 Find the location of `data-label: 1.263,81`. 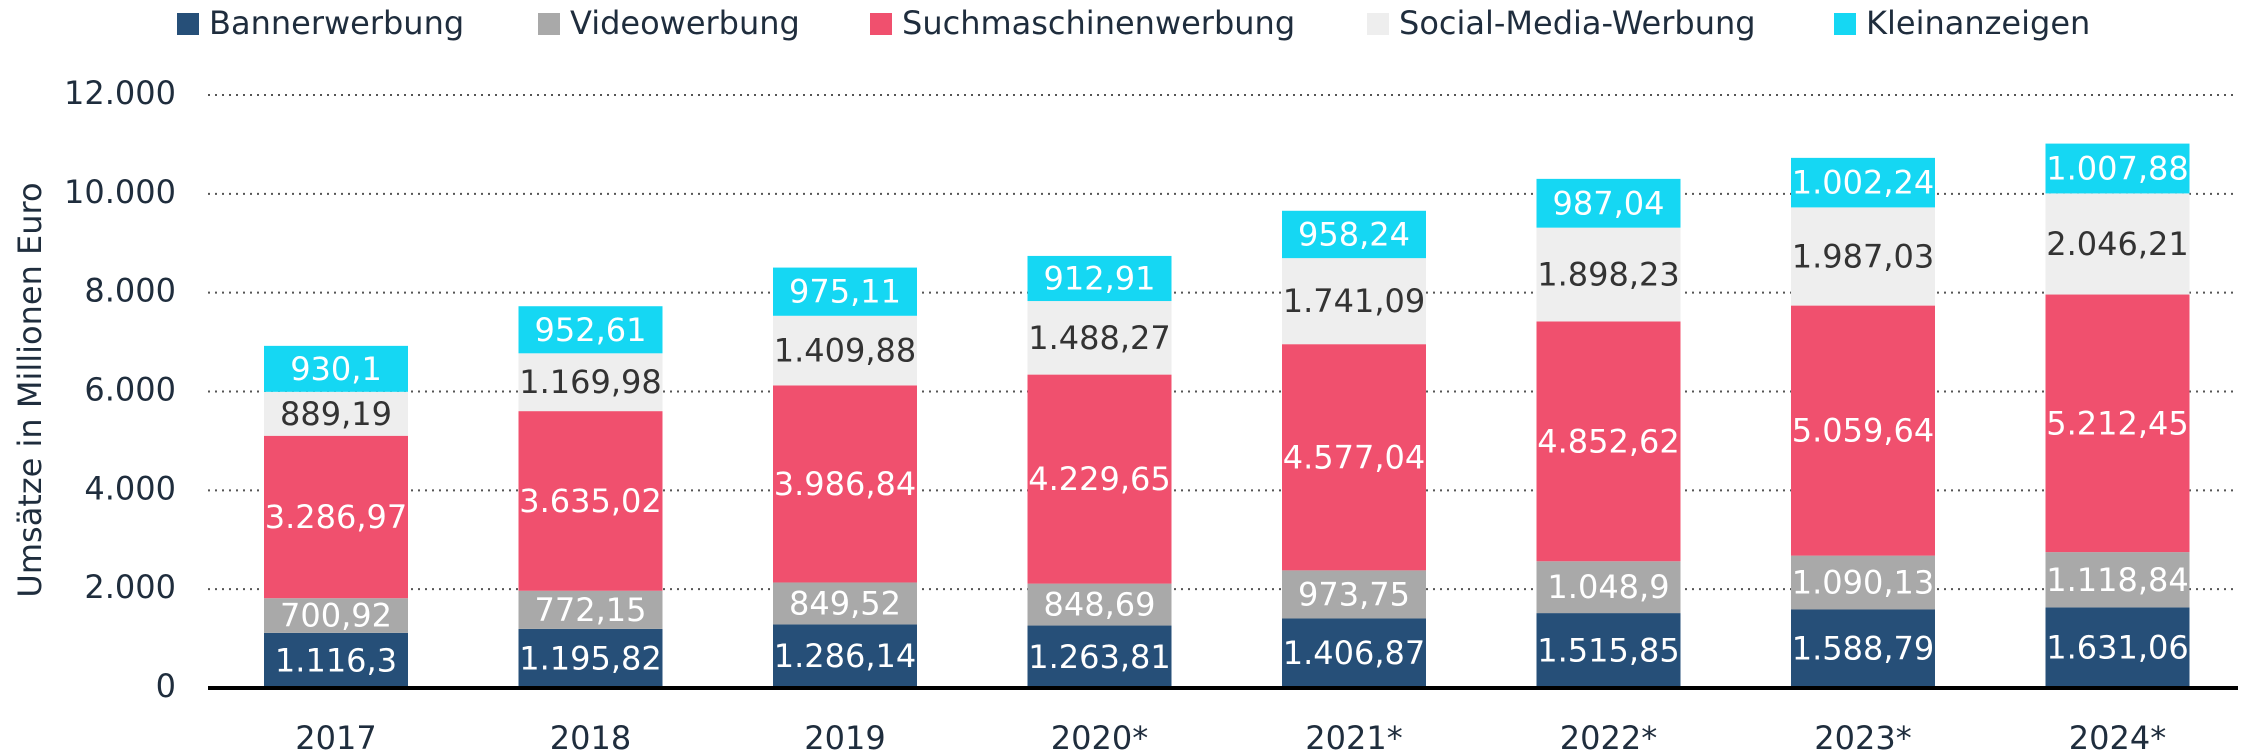

data-label: 1.263,81 is located at coordinates (1099, 657).